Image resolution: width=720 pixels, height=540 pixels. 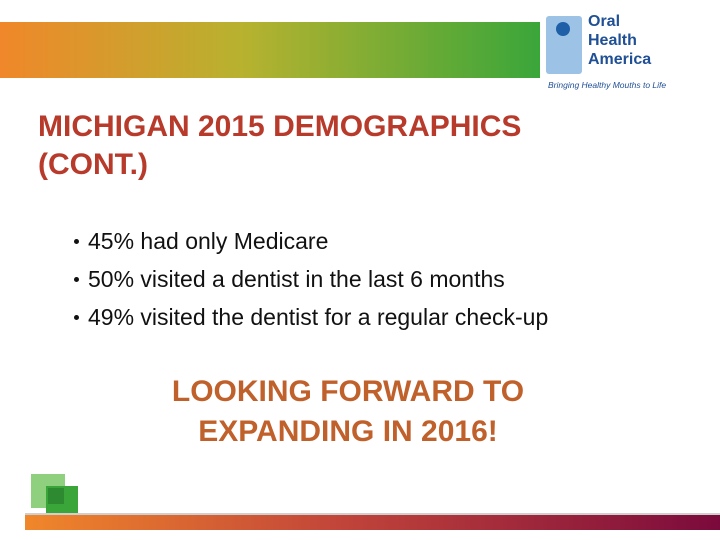 I want to click on logo-word: Health, so click(x=612, y=40).